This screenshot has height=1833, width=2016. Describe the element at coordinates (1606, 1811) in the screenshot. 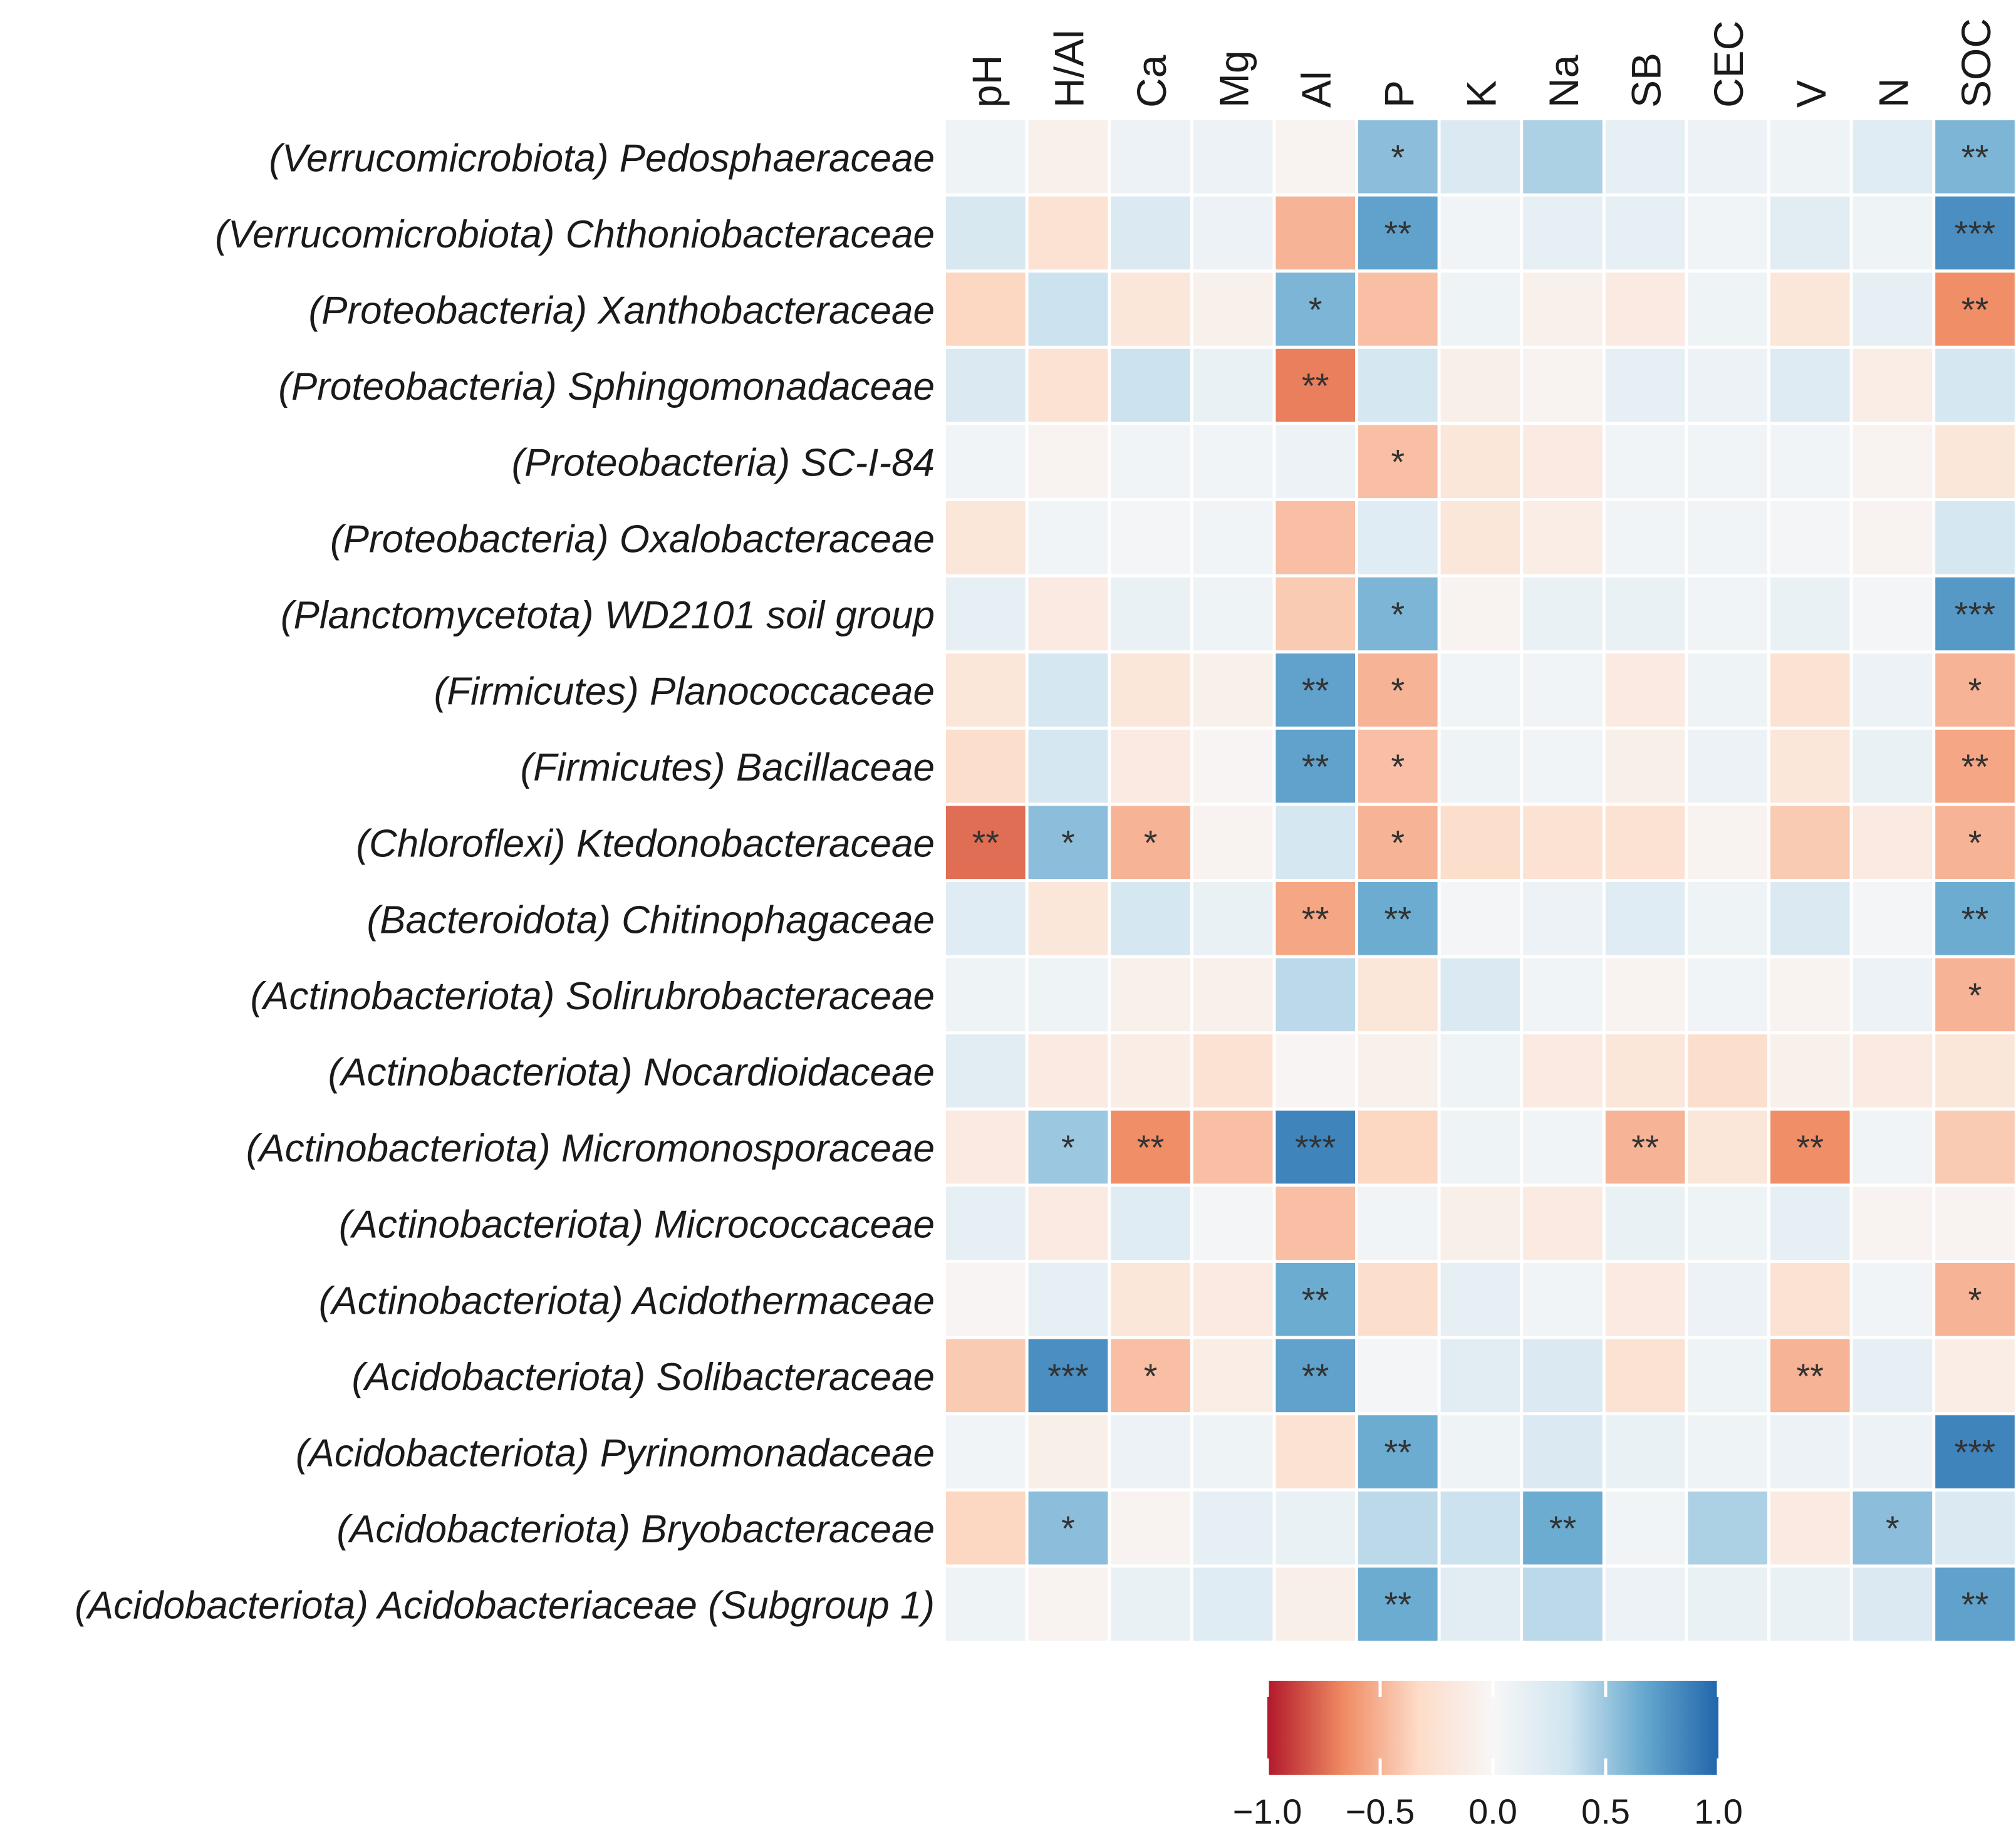

I see `legend-tick-label: 0.5` at that location.